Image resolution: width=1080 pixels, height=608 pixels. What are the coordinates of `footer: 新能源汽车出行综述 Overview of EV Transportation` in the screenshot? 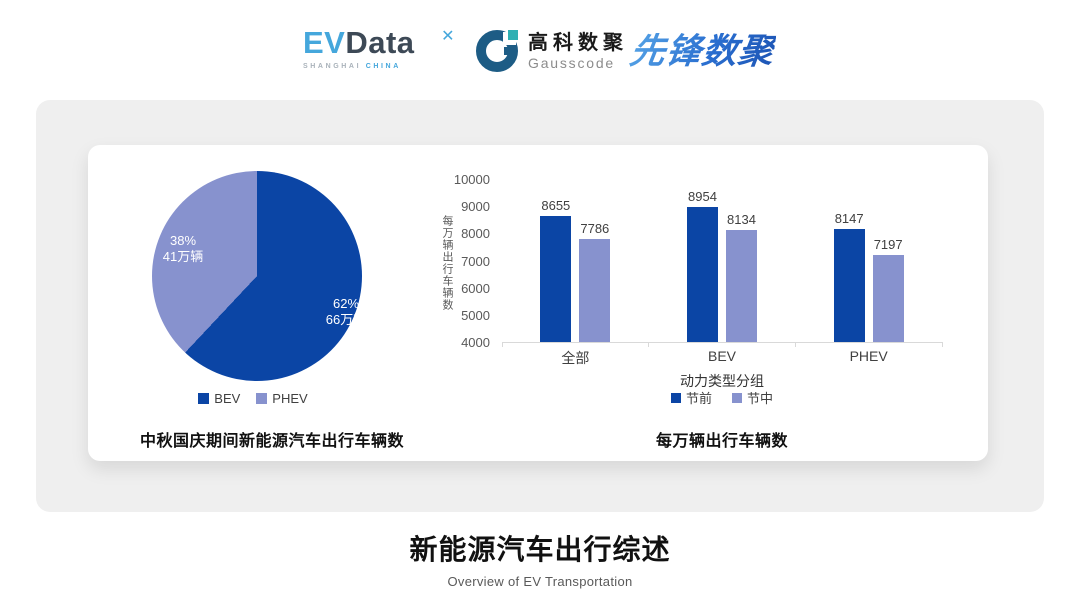 It's located at (540, 558).